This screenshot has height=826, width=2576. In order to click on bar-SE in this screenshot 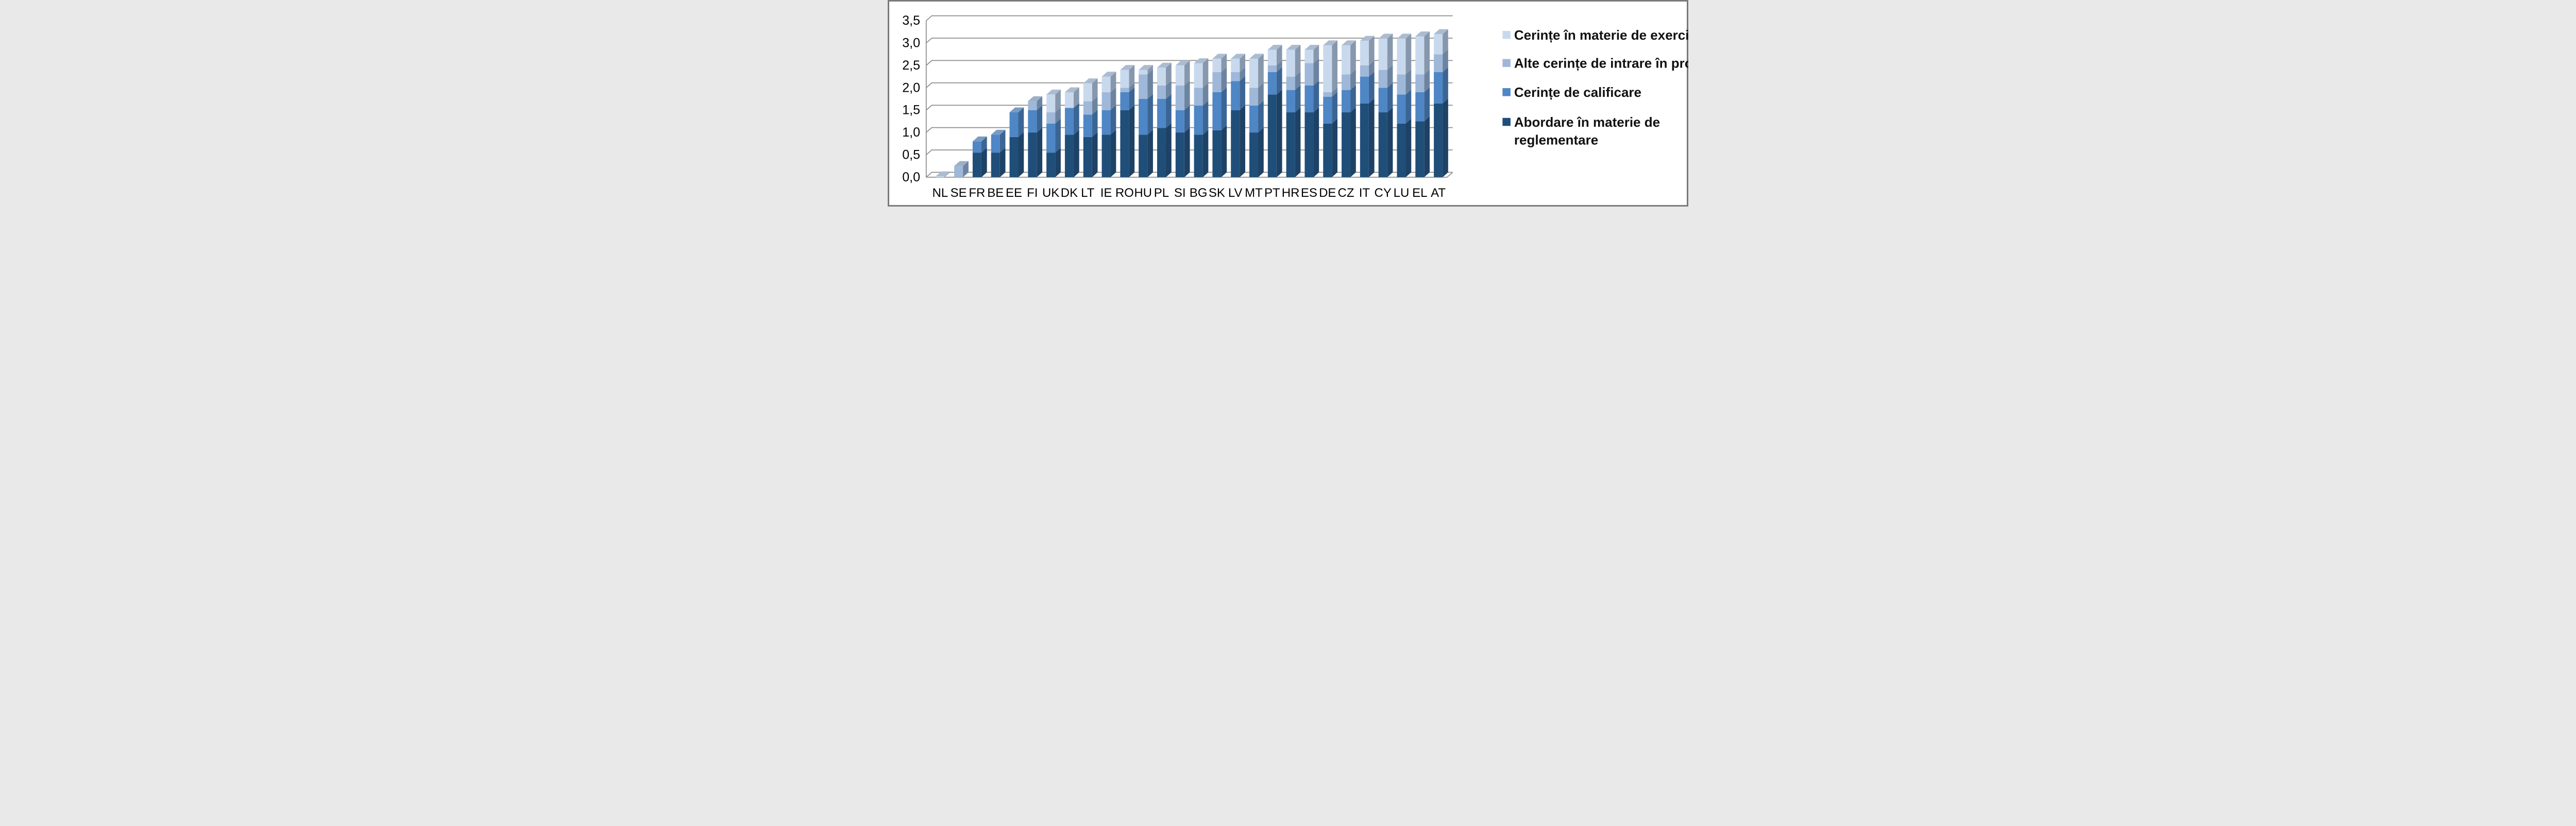, I will do `click(961, 169)`.